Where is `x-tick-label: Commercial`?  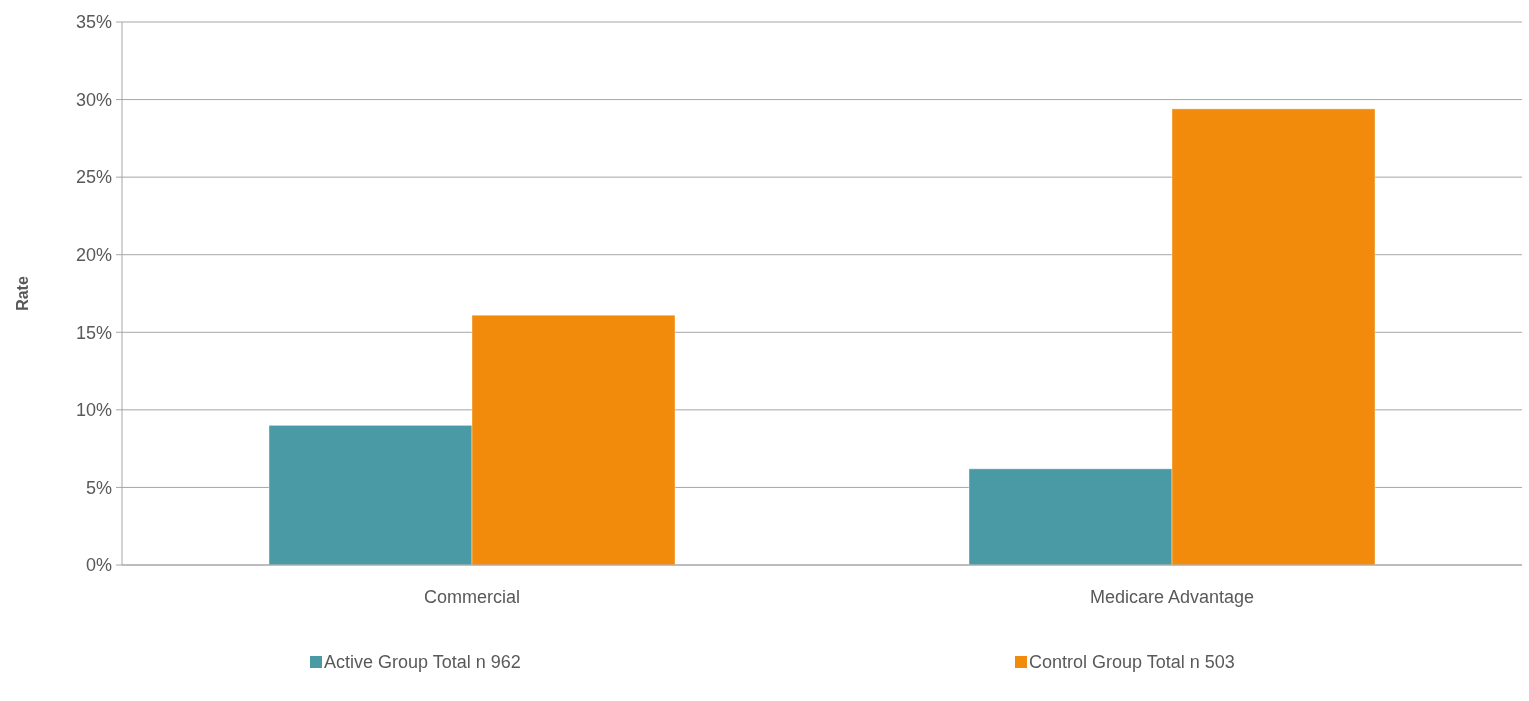 x-tick-label: Commercial is located at coordinates (472, 597).